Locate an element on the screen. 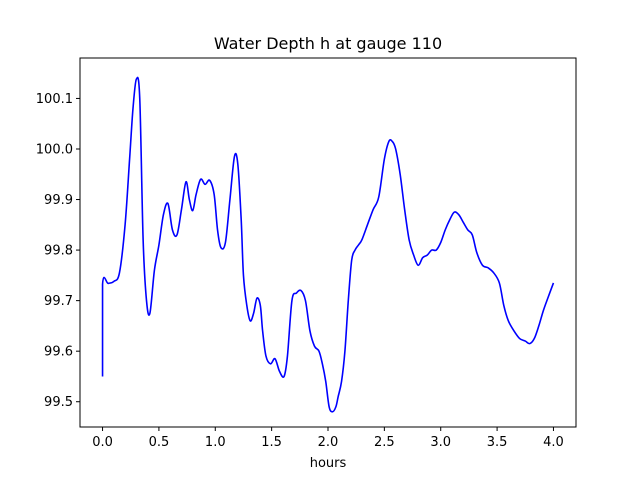  x-tick-label: 1.0 is located at coordinates (215, 442).